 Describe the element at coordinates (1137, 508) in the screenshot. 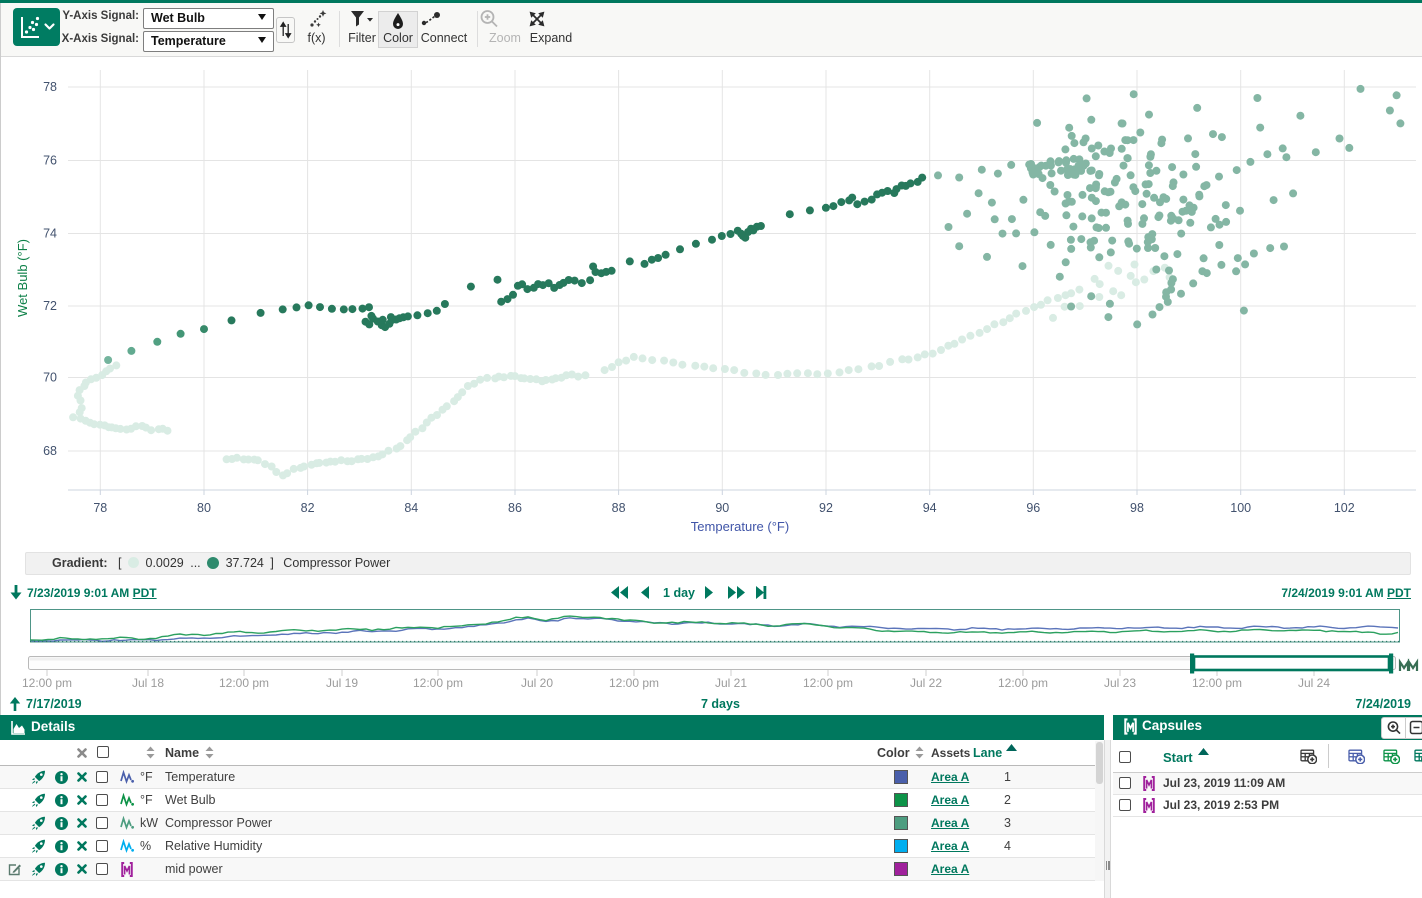

I see `svg-text: 98` at that location.